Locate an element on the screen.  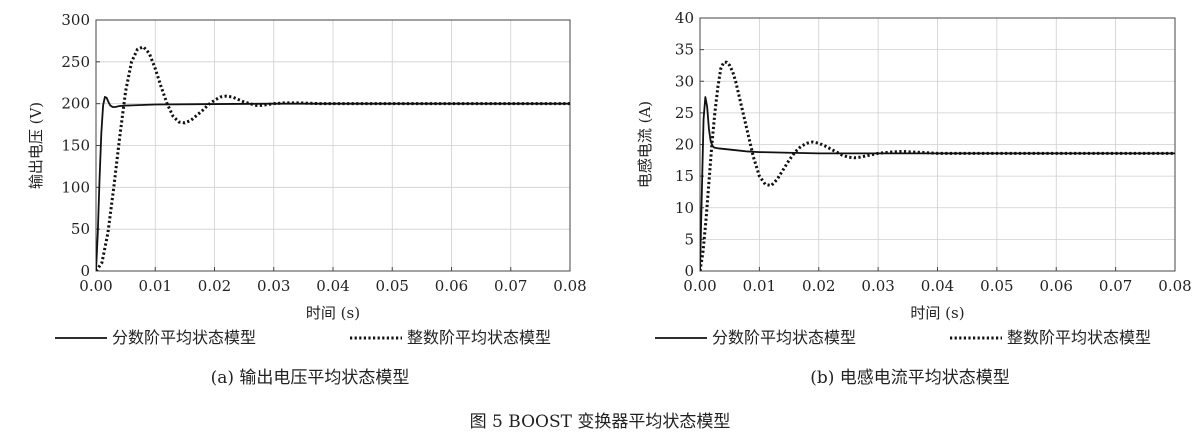
y-axis-label: 输出电压 (V) is located at coordinates (36, 145).